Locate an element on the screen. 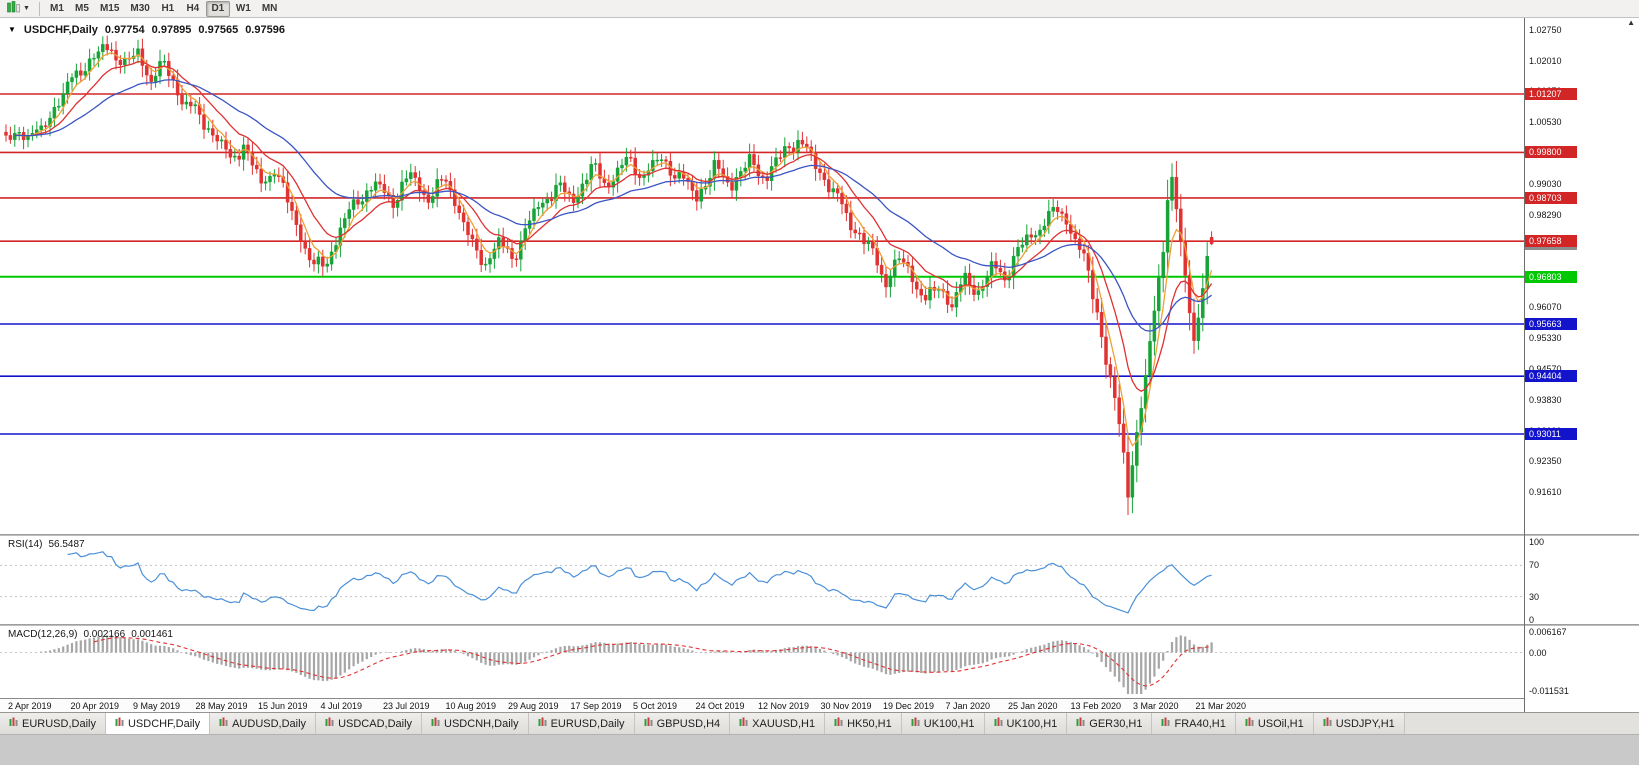 Image resolution: width=1639 pixels, height=765 pixels. tab-fra40-h1: FRA40,H1 is located at coordinates (1194, 723).